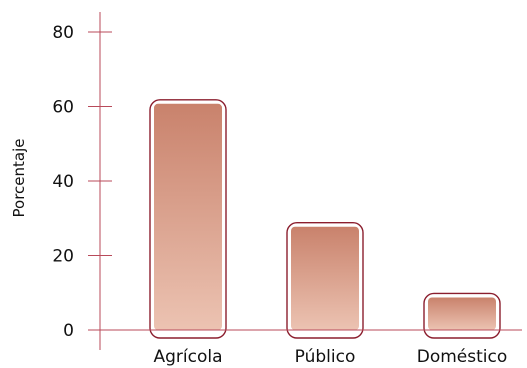  I want to click on y-tick-label: 80, so click(63, 33).